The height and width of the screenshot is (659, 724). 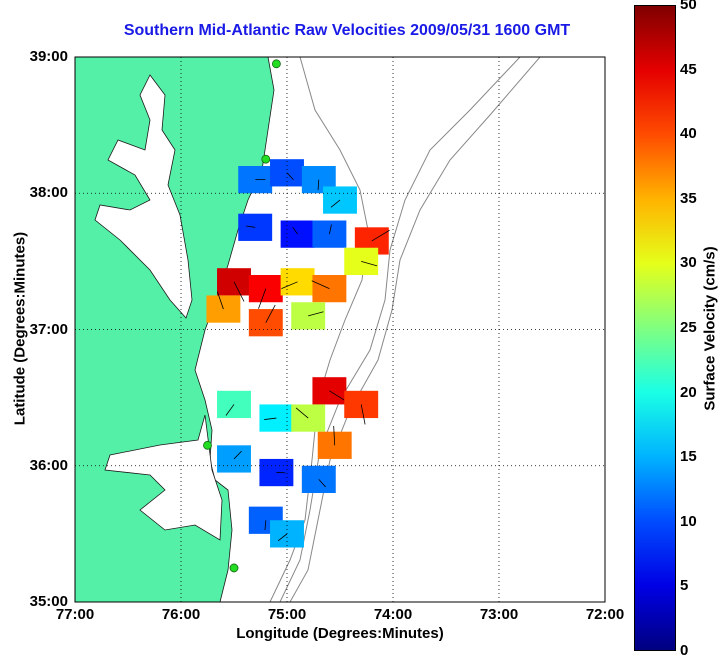 What do you see at coordinates (688, 392) in the screenshot?
I see `colorbar-tick-label: 20` at bounding box center [688, 392].